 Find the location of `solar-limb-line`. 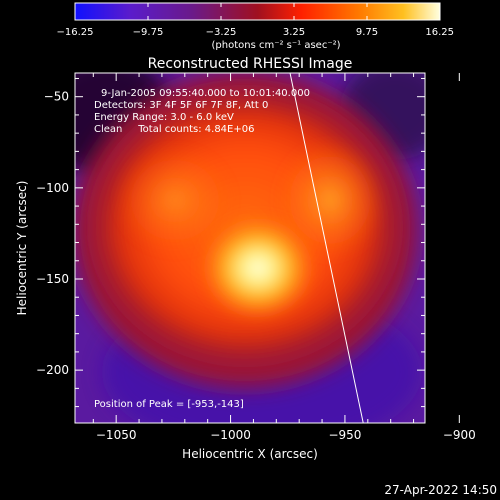

solar-limb-line is located at coordinates (326, 248).